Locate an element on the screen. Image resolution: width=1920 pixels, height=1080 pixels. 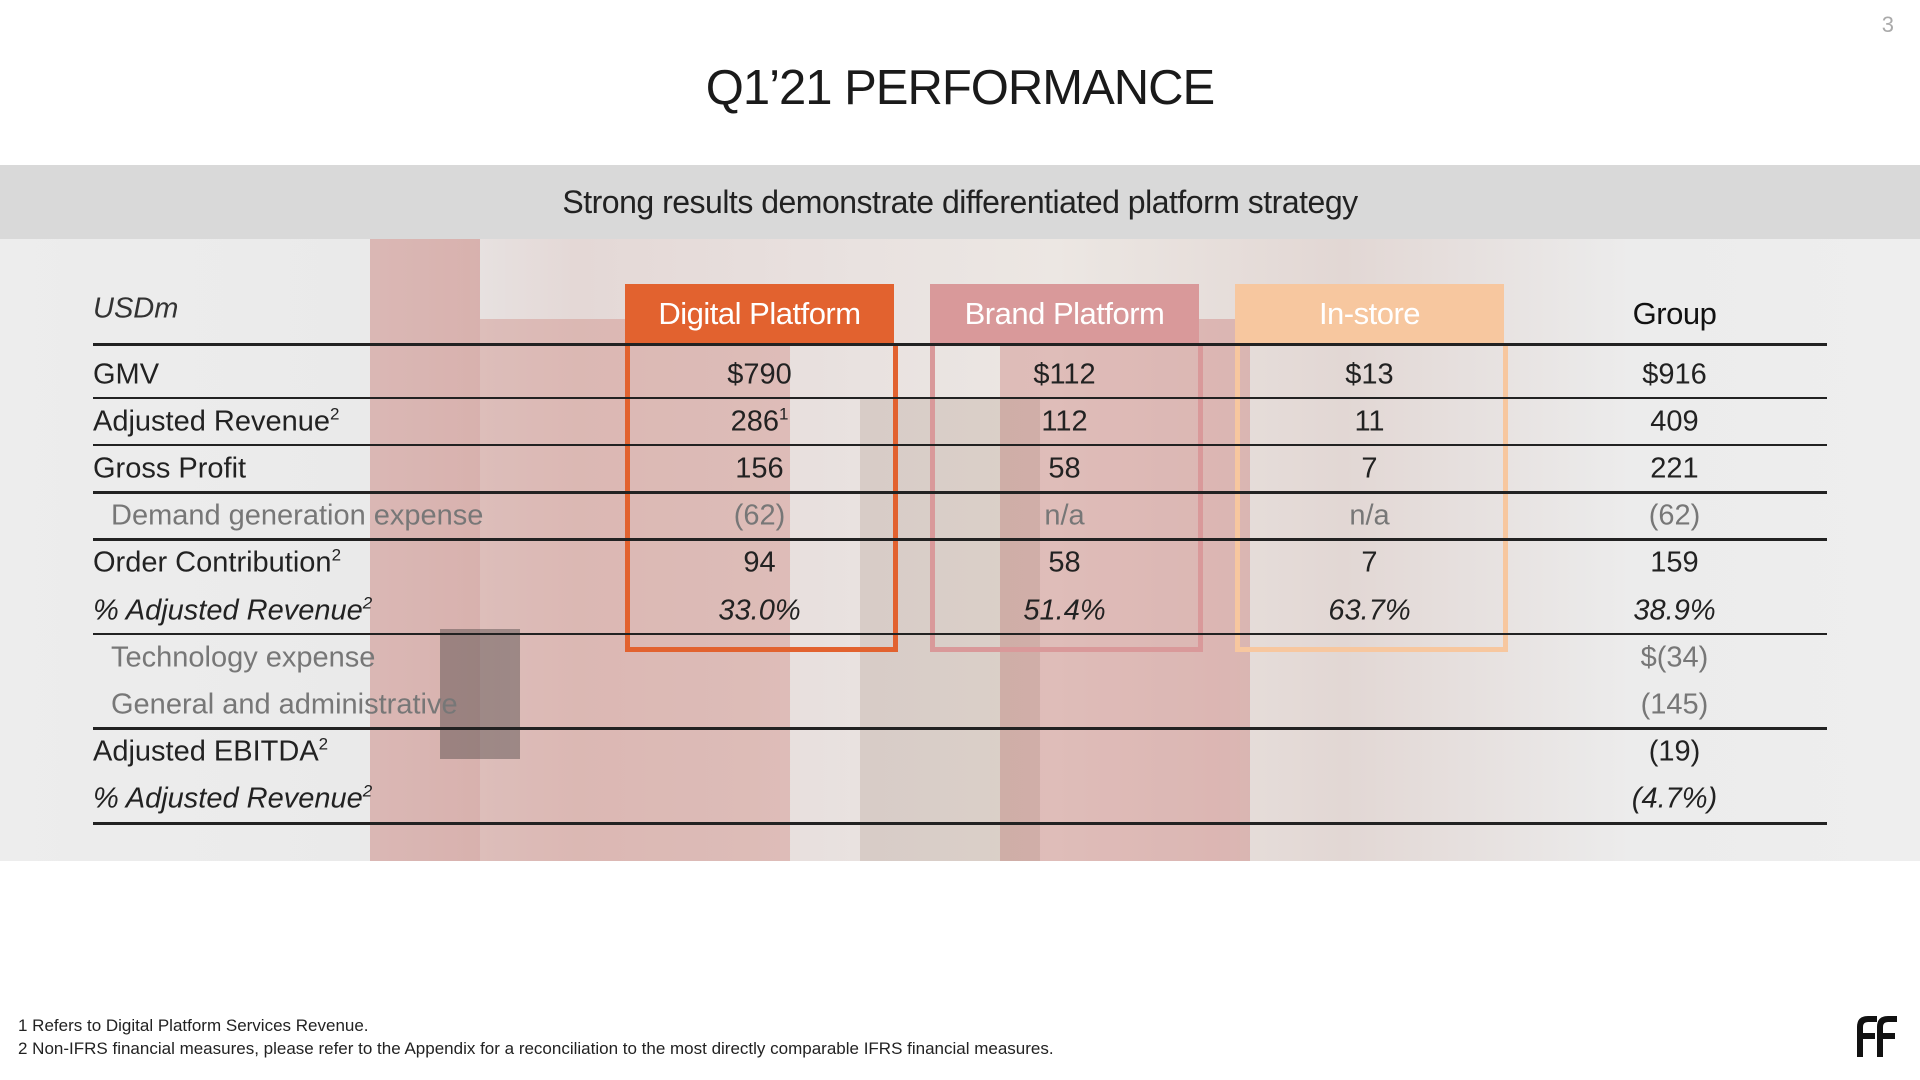
row-label-text: Gross Profit is located at coordinates (170, 468).